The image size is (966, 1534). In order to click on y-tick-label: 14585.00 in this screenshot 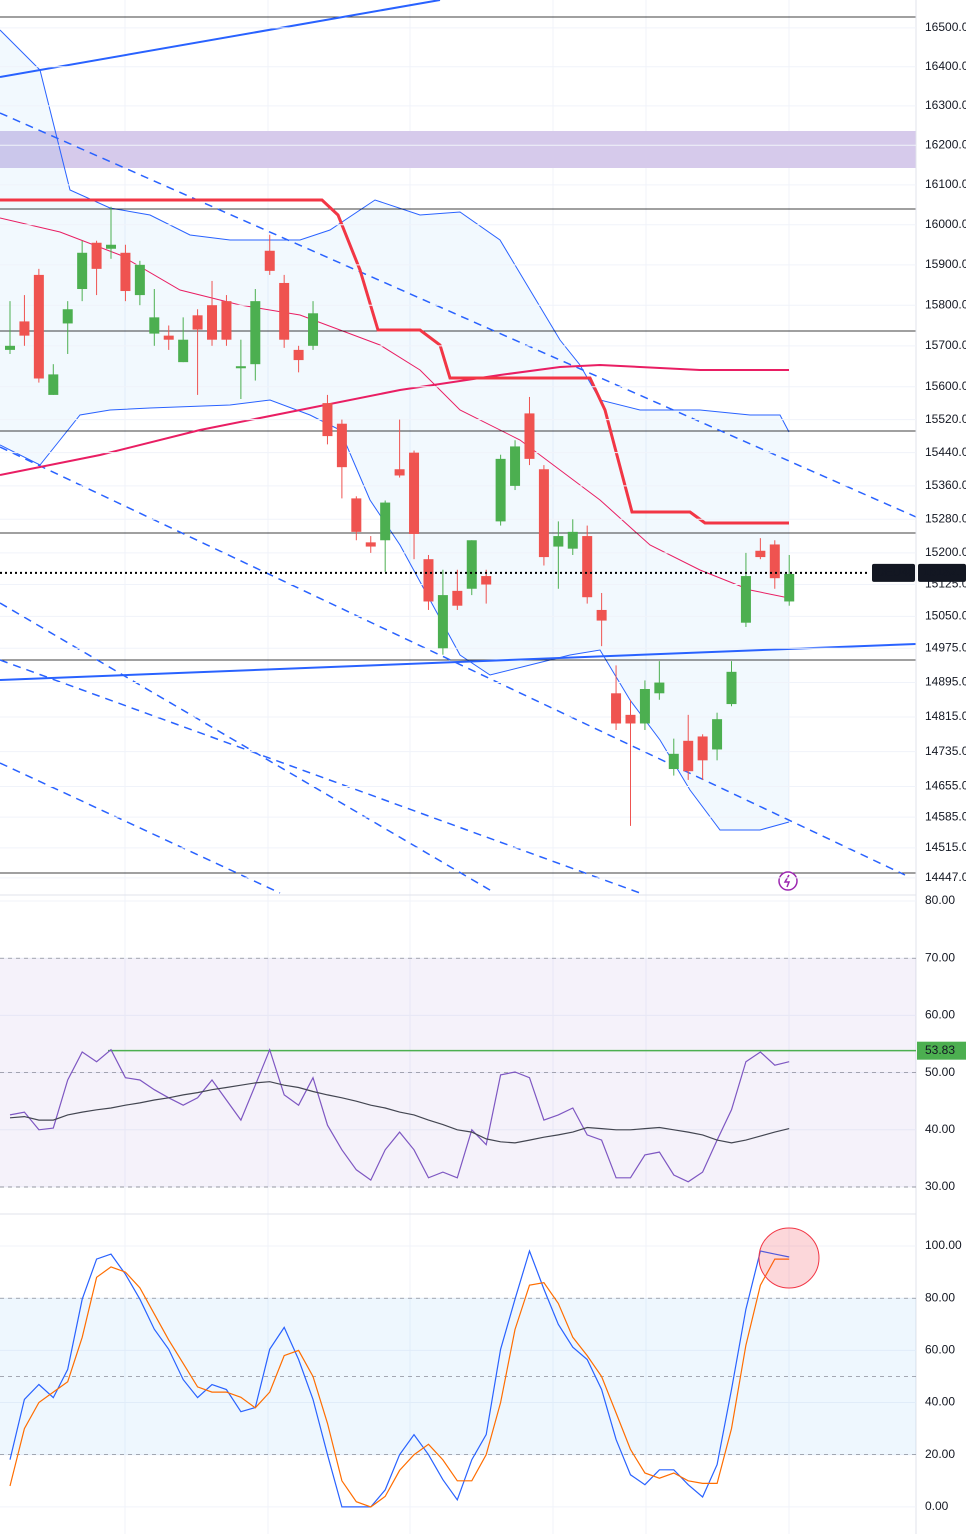, I will do `click(945, 816)`.